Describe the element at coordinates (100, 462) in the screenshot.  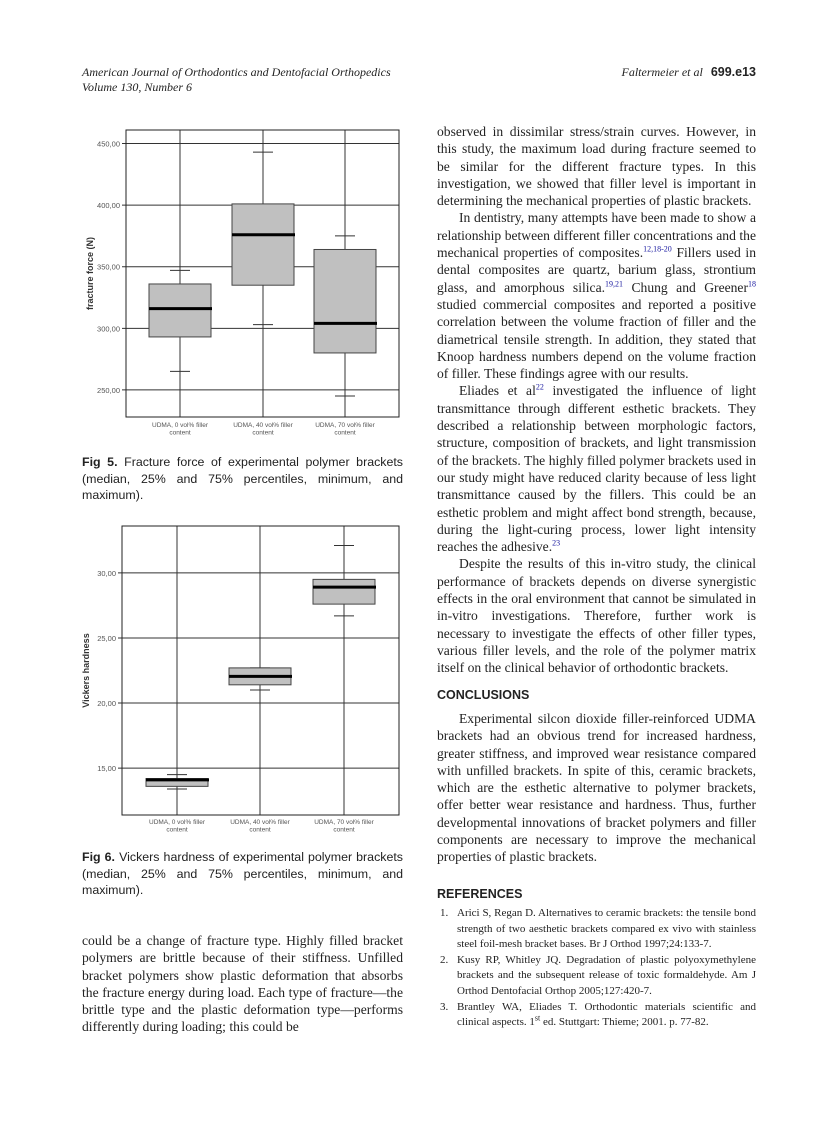
I see `fig5-label: Fig 5.` at that location.